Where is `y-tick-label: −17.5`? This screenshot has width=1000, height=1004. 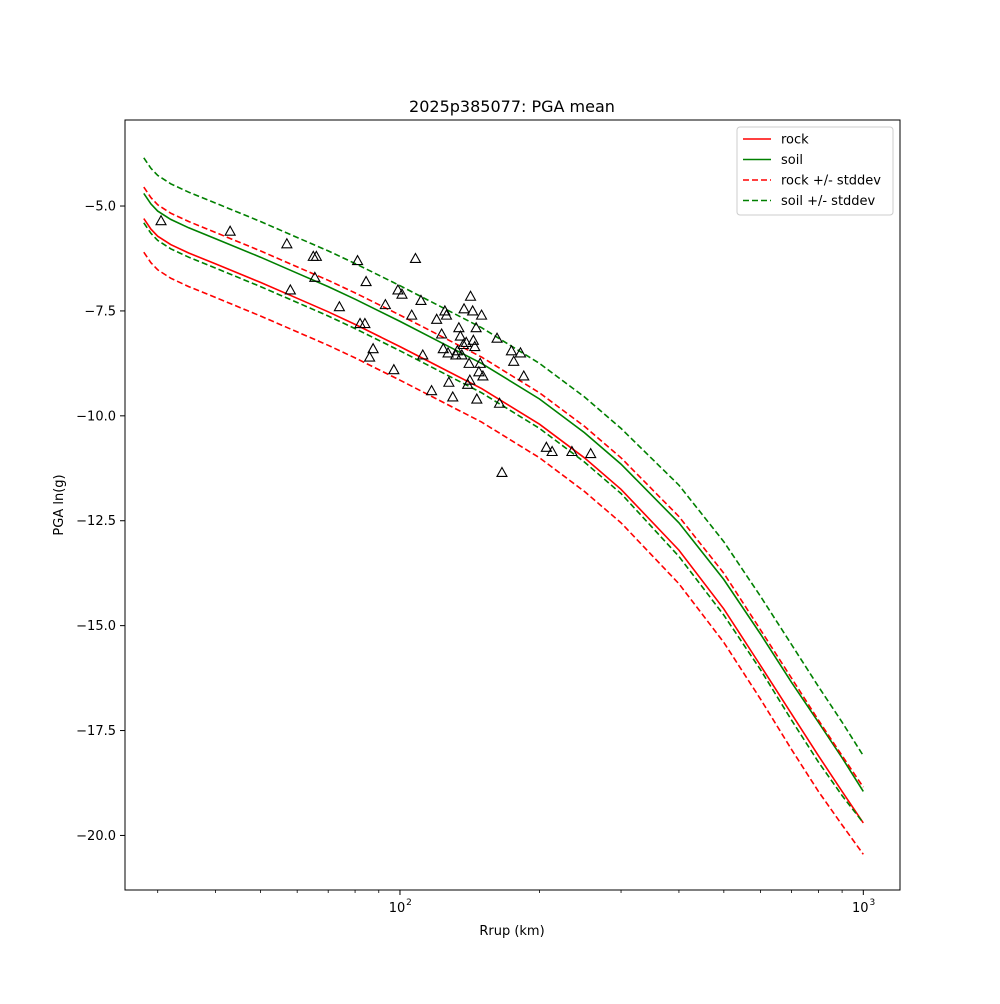
y-tick-label: −17.5 is located at coordinates (96, 731).